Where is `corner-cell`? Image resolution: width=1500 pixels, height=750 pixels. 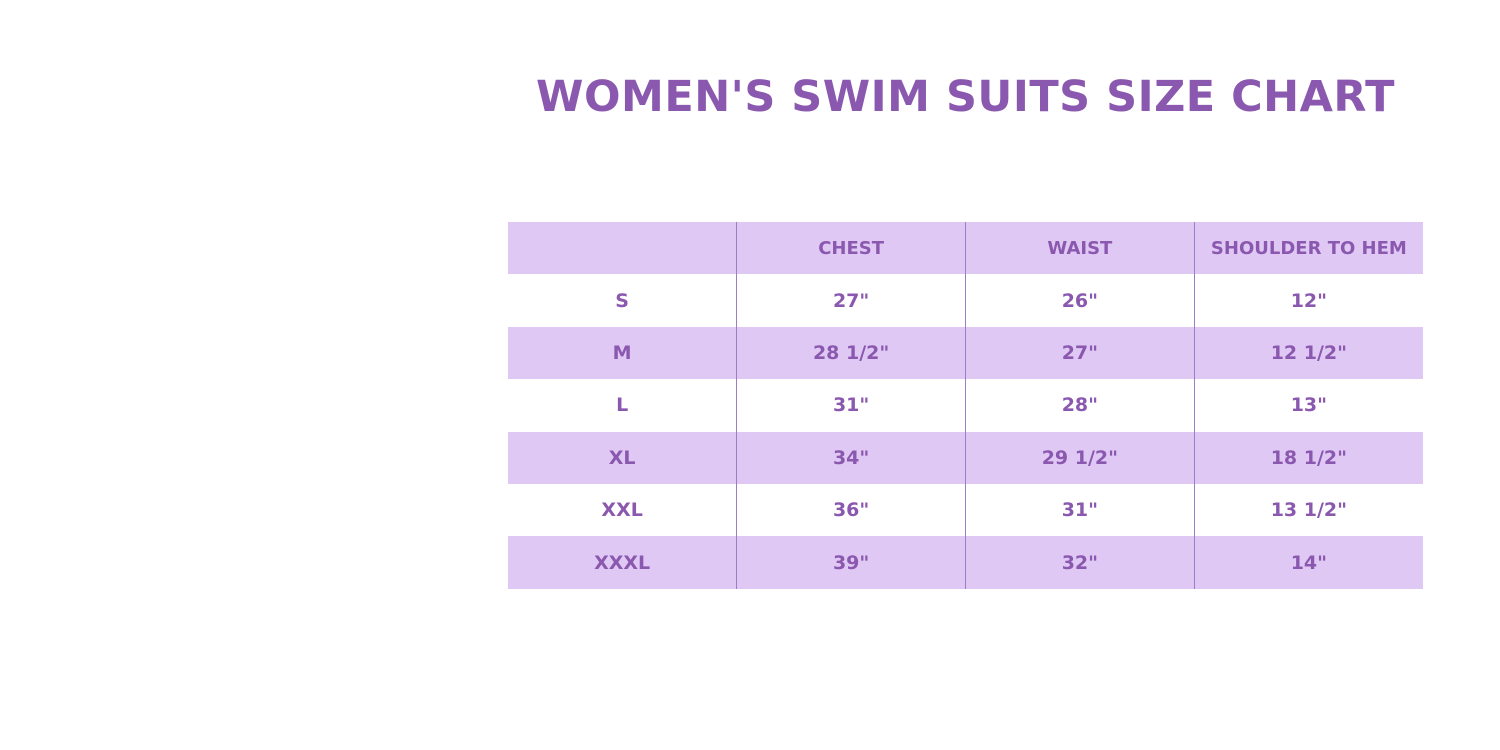 corner-cell is located at coordinates (622, 248).